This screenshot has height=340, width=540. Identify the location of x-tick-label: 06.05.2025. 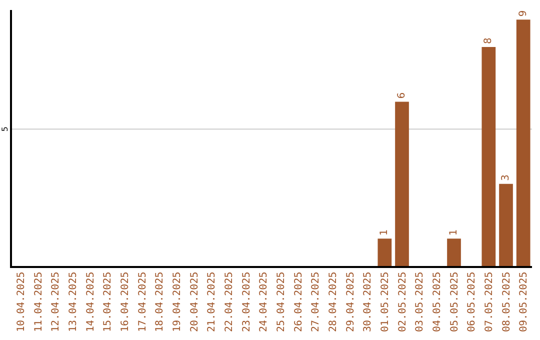
(472, 302).